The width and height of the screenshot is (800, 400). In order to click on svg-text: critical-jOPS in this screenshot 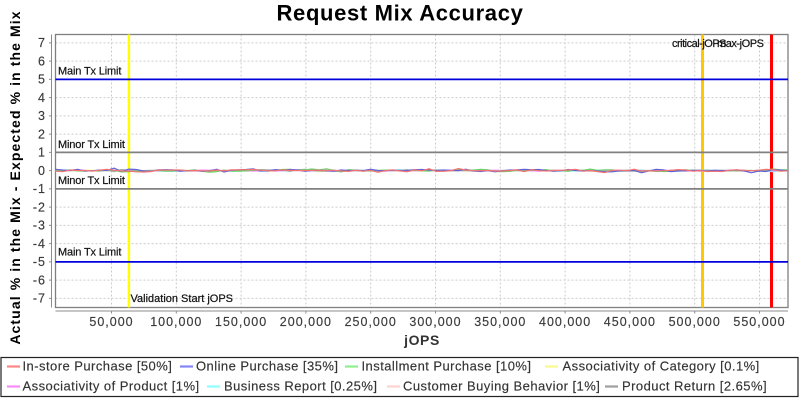, I will do `click(699, 44)`.